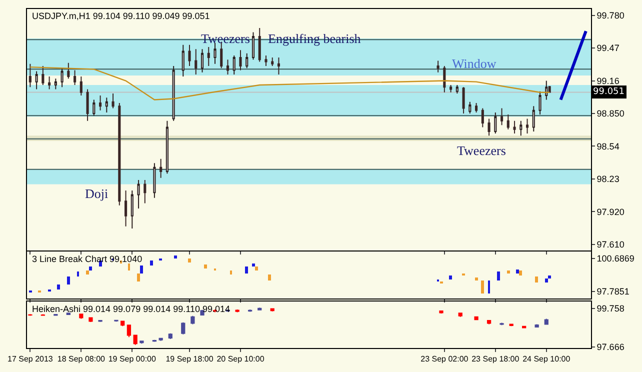 The image size is (642, 372). Describe the element at coordinates (121, 16) in the screenshot. I see `chart-title: USDJPY.m,H1 99.104 99.110 99.049 99.051` at that location.